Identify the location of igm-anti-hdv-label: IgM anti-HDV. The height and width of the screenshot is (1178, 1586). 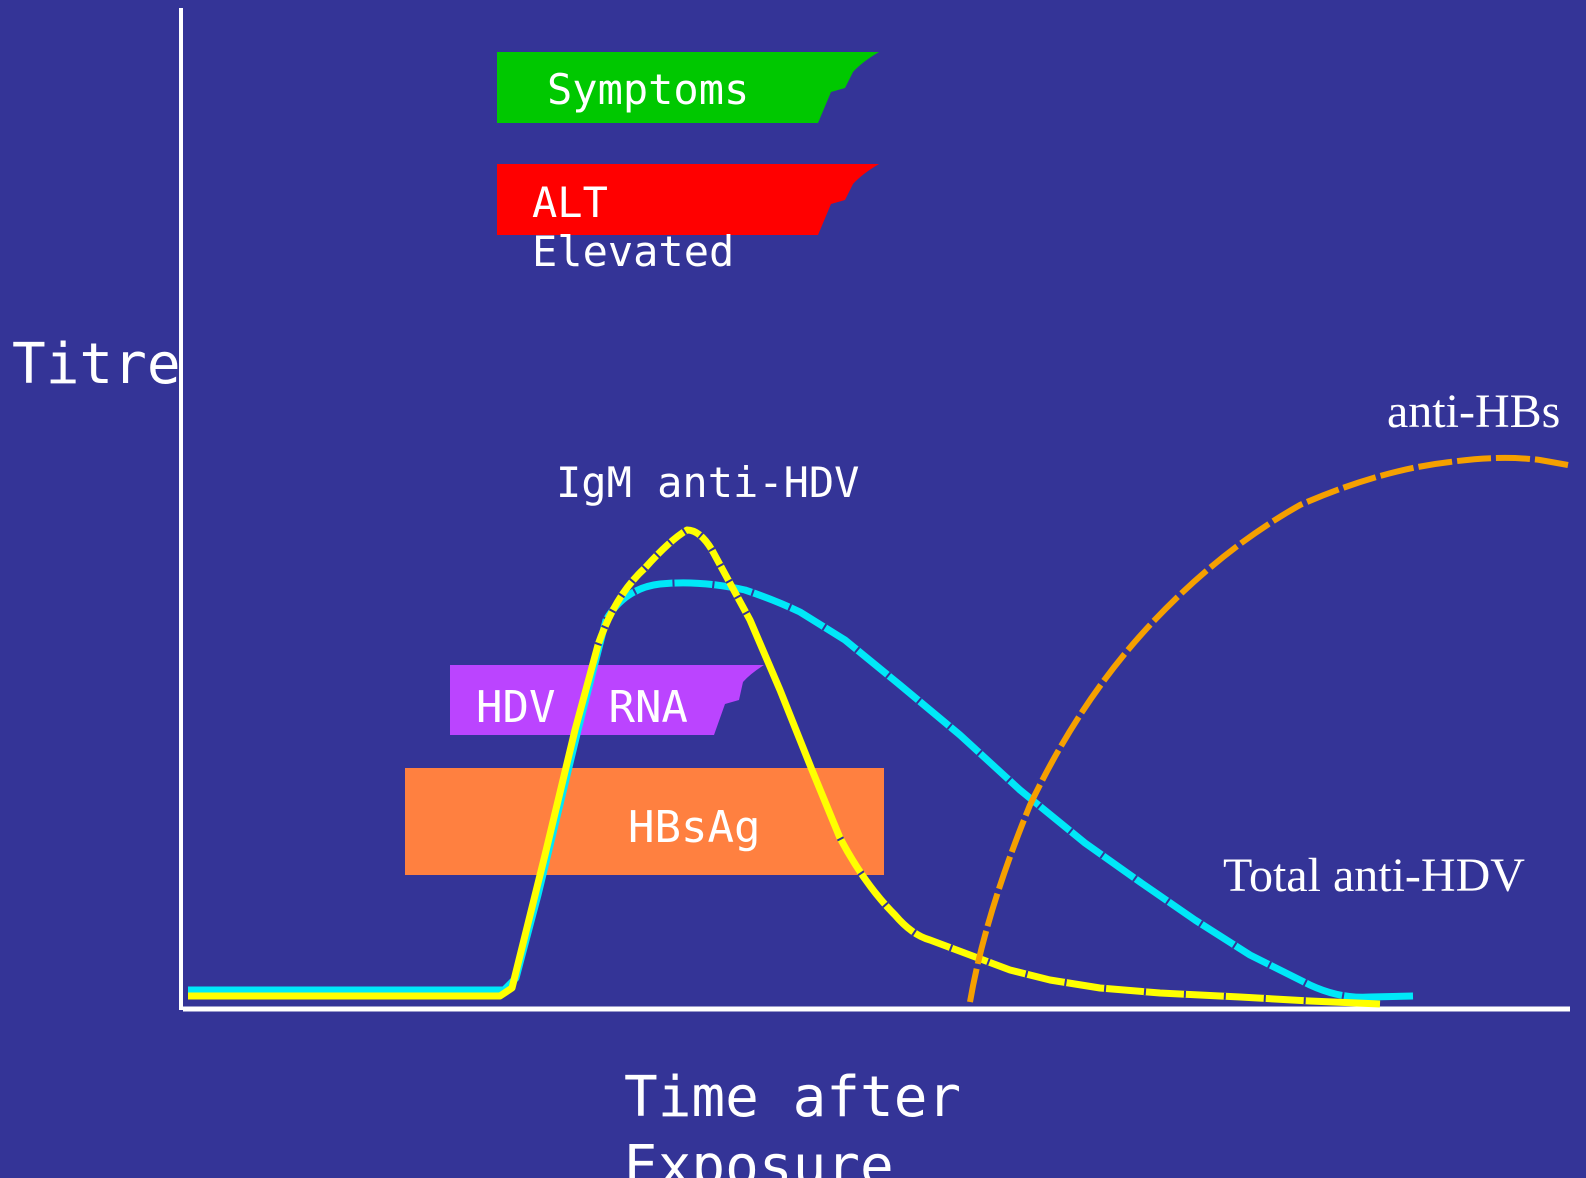
(707, 482).